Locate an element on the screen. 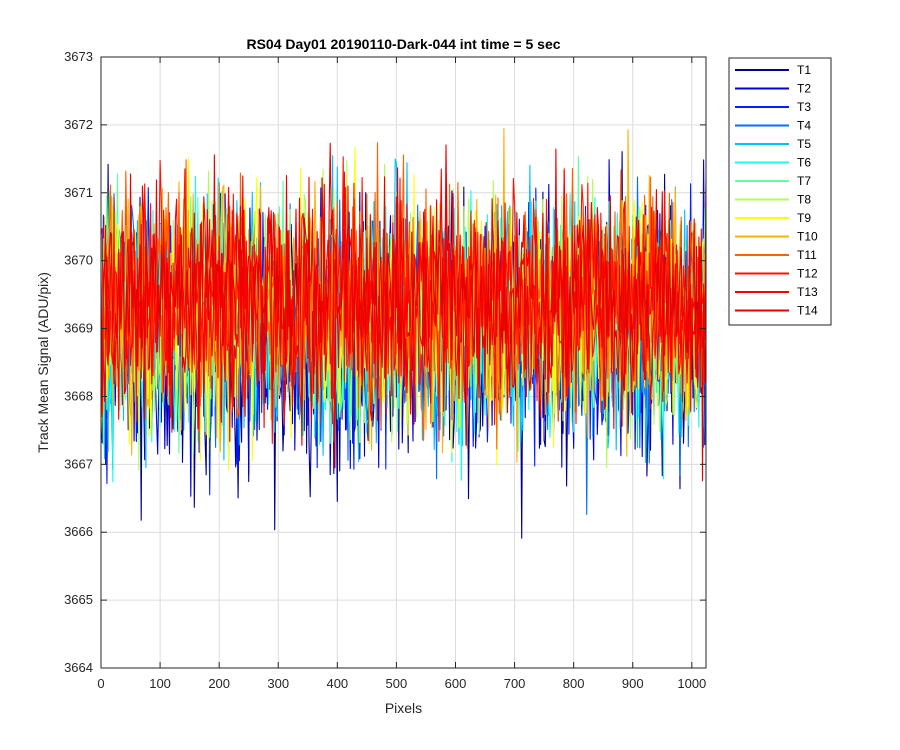 Image resolution: width=900 pixels, height=750 pixels. x-tick-label: 800 is located at coordinates (574, 683).